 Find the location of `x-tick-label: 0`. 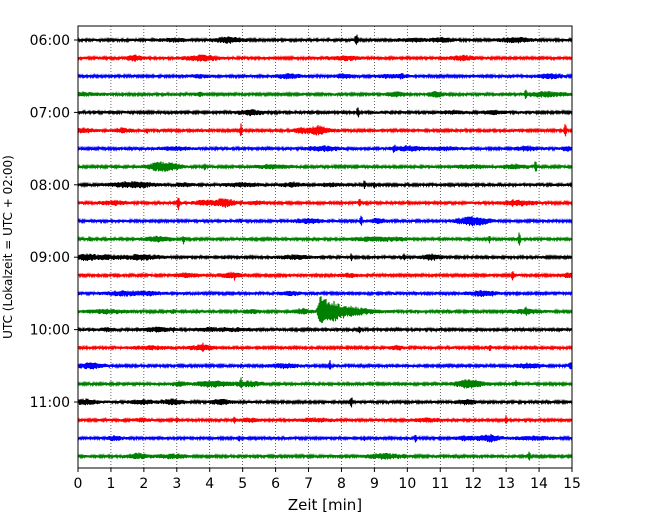

x-tick-label: 0 is located at coordinates (78, 484).